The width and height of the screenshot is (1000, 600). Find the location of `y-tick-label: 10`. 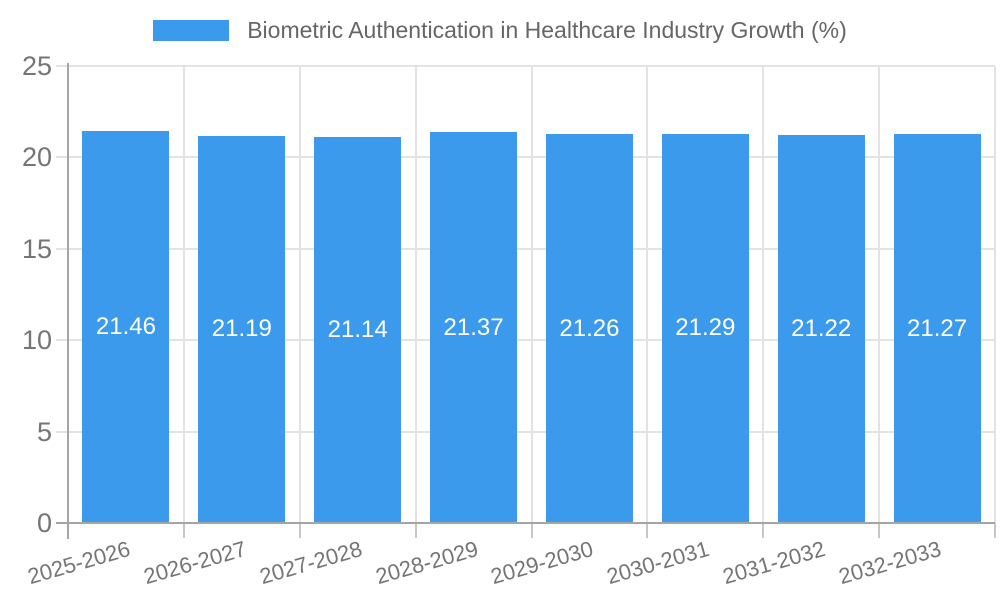

y-tick-label: 10 is located at coordinates (36, 340).